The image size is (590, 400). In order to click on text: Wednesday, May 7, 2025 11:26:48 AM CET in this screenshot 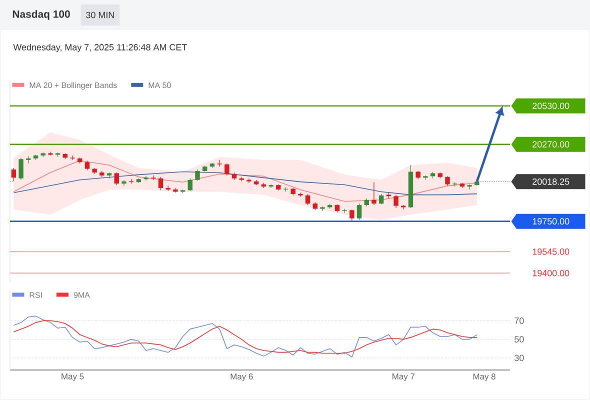, I will do `click(100, 48)`.